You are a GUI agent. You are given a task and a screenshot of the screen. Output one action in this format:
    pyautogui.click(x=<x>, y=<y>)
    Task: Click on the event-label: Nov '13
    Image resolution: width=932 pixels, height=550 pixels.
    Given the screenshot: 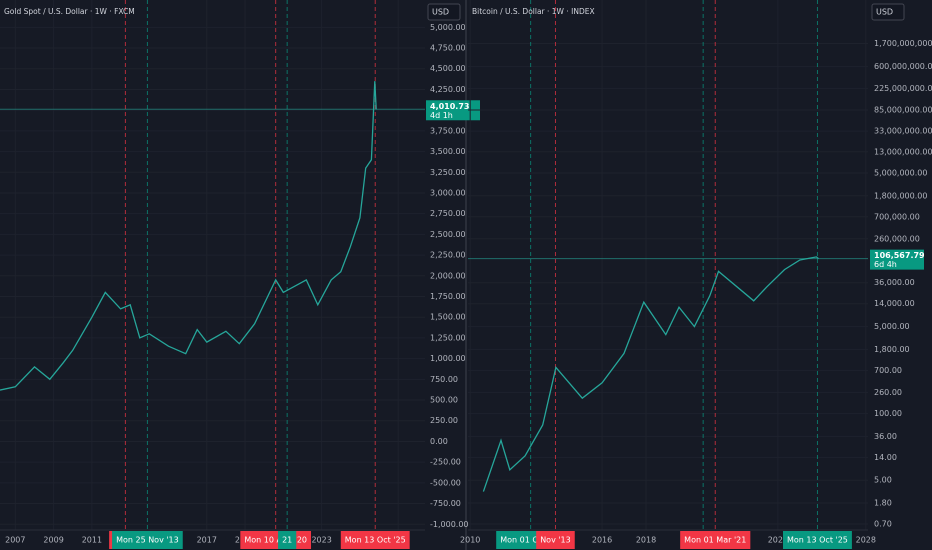 What is the action you would take?
    pyautogui.click(x=555, y=540)
    